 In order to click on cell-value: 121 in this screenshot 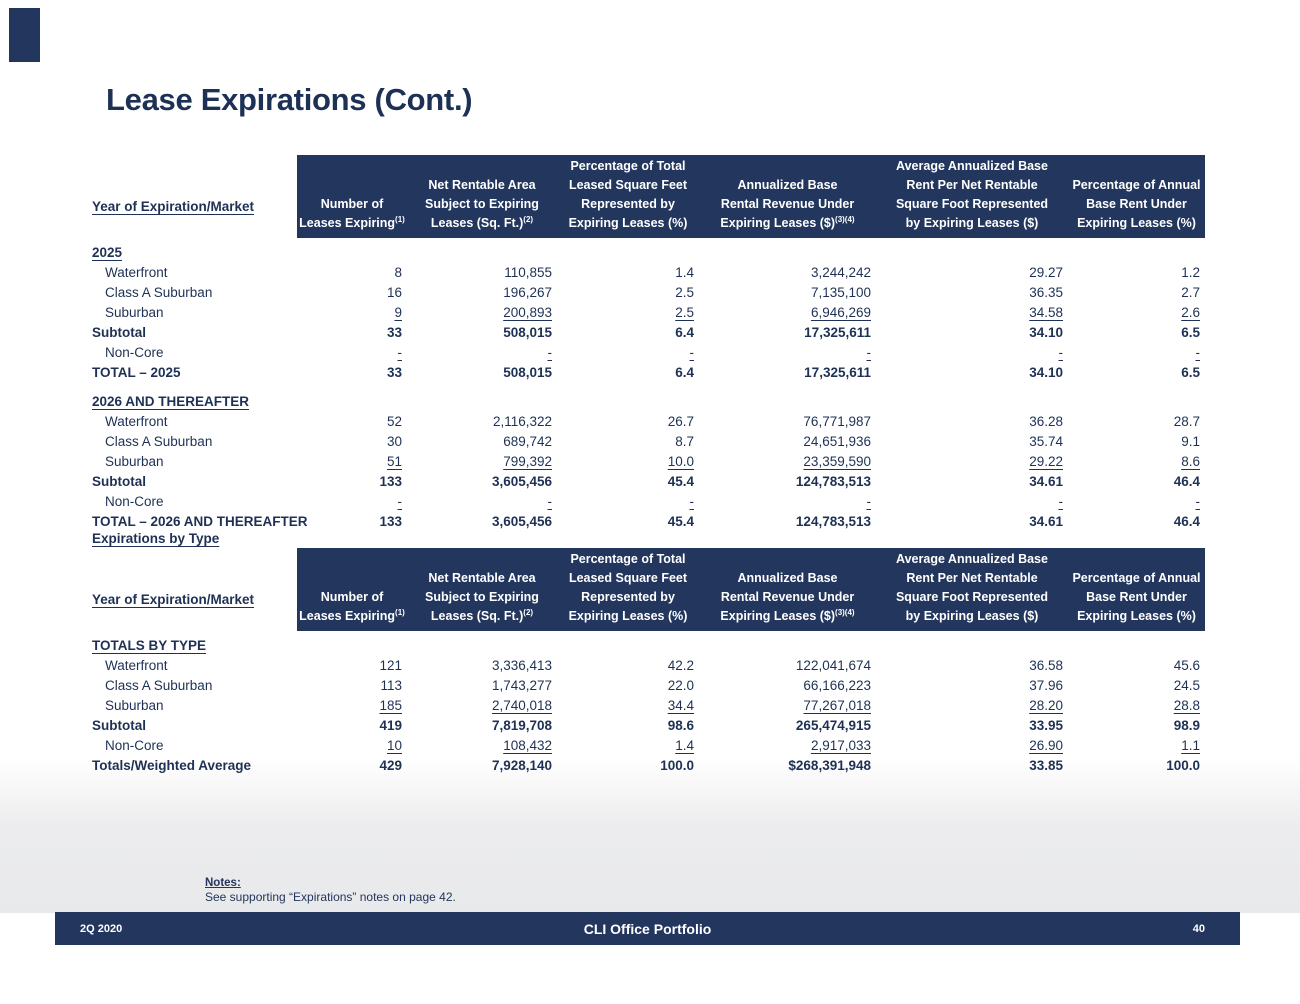, I will do `click(390, 665)`.